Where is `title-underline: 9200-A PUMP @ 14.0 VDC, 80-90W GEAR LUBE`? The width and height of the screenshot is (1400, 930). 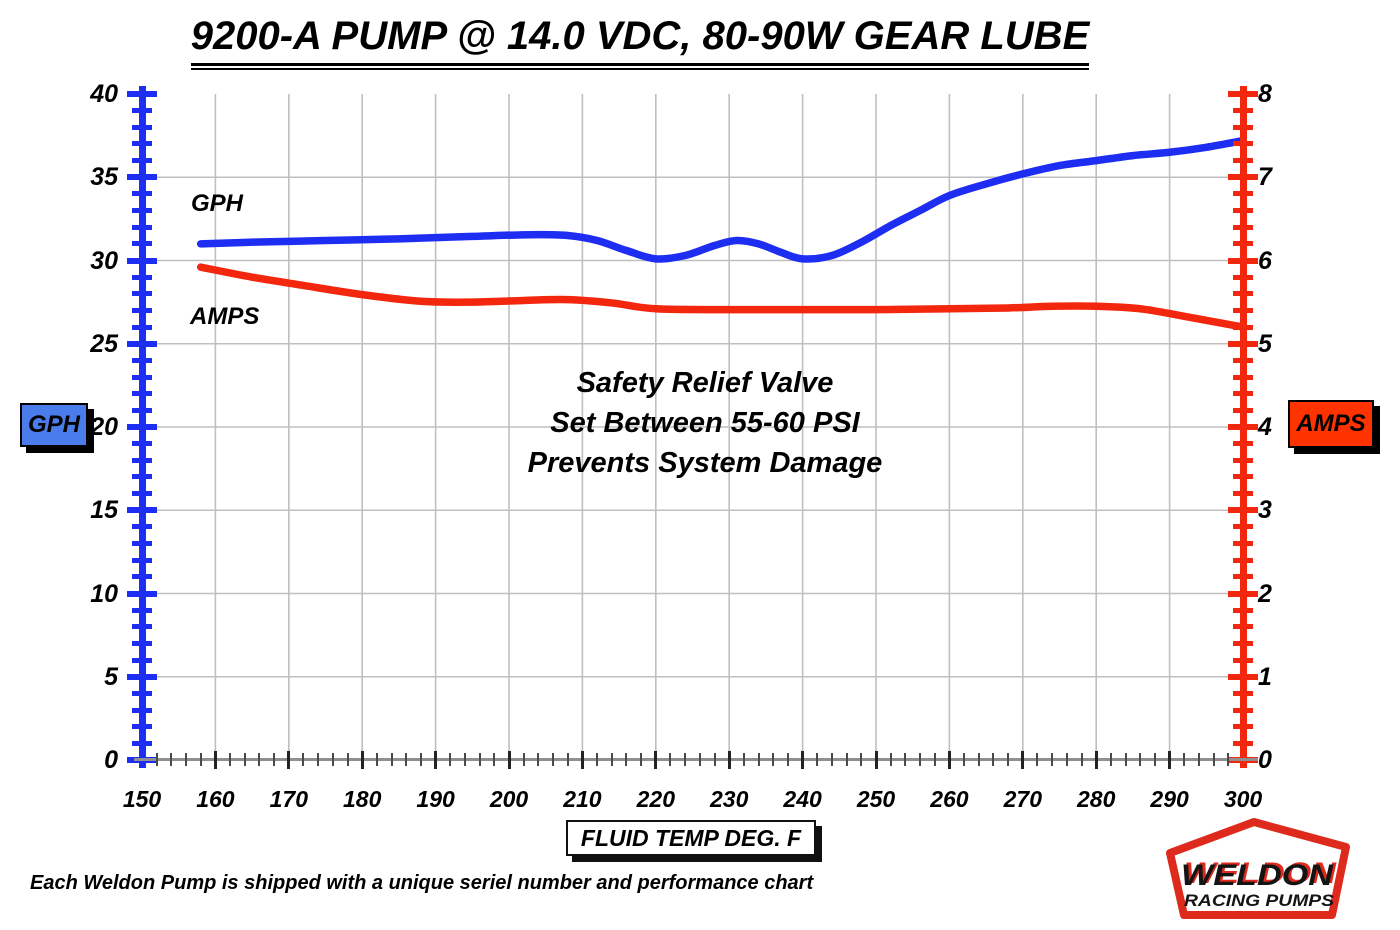
title-underline: 9200-A PUMP @ 14.0 VDC, 80-90W GEAR LUBE is located at coordinates (640, 42).